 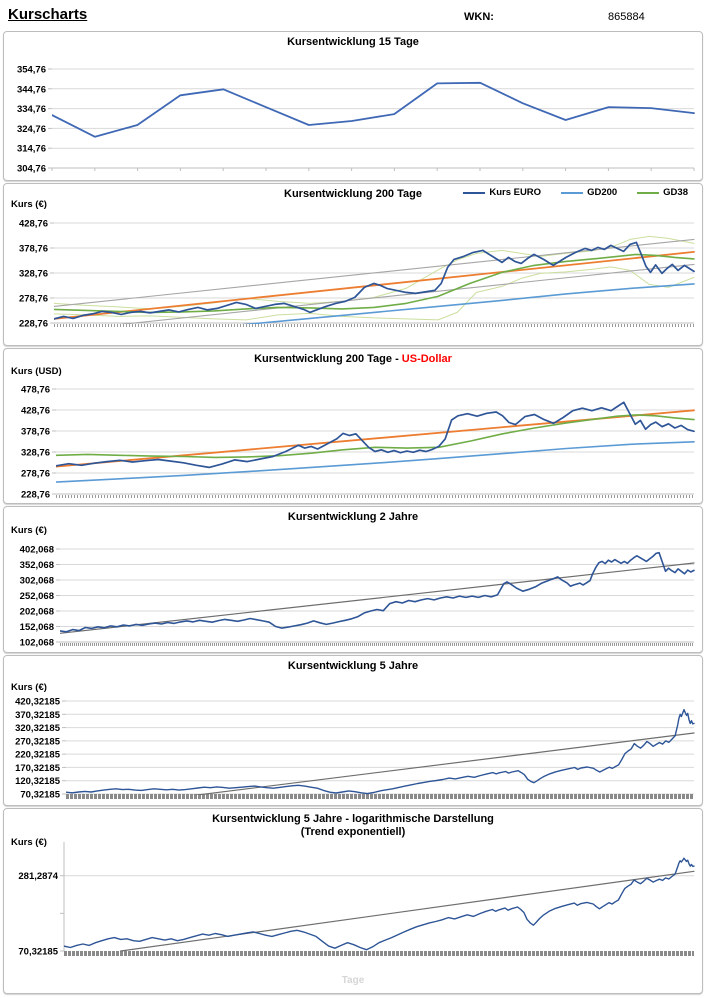 What do you see at coordinates (353, 980) in the screenshot?
I see `xlabel-tage: Tage` at bounding box center [353, 980].